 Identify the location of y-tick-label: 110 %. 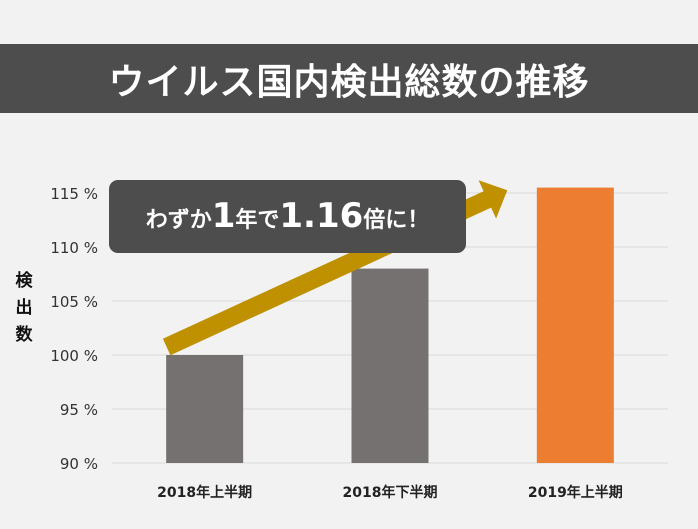
(74, 248).